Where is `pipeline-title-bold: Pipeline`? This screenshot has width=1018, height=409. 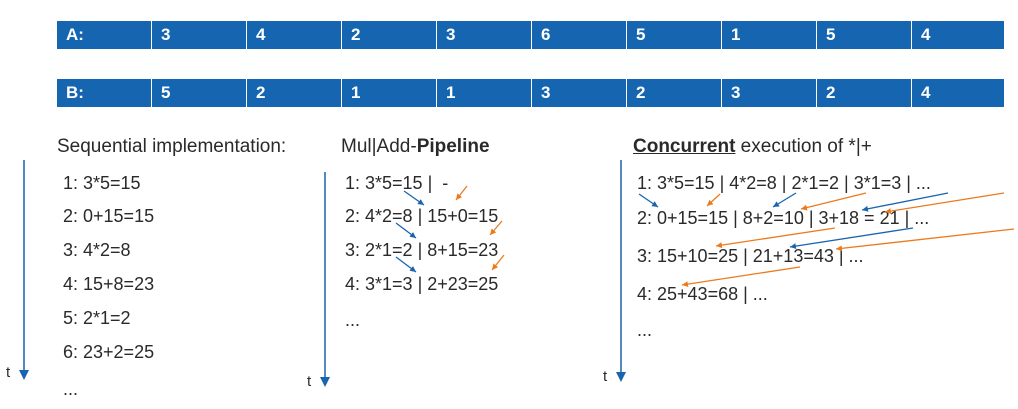
pipeline-title-bold: Pipeline is located at coordinates (453, 146).